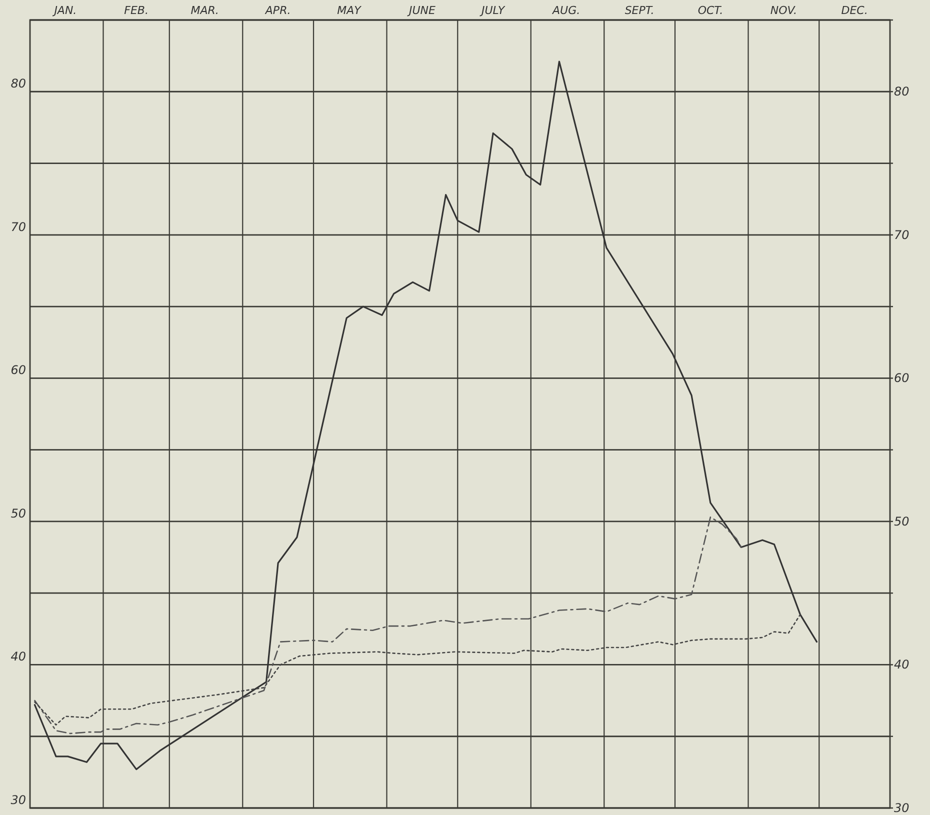 Image resolution: width=930 pixels, height=815 pixels. Describe the element at coordinates (277, 10) in the screenshot. I see `x-tick-label: APR.` at that location.